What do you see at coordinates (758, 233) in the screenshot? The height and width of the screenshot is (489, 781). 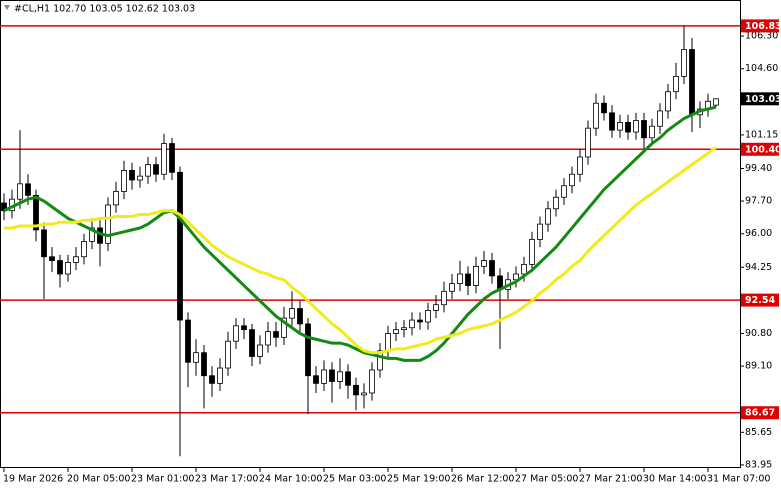 I see `y-tick-label: 96.00` at bounding box center [758, 233].